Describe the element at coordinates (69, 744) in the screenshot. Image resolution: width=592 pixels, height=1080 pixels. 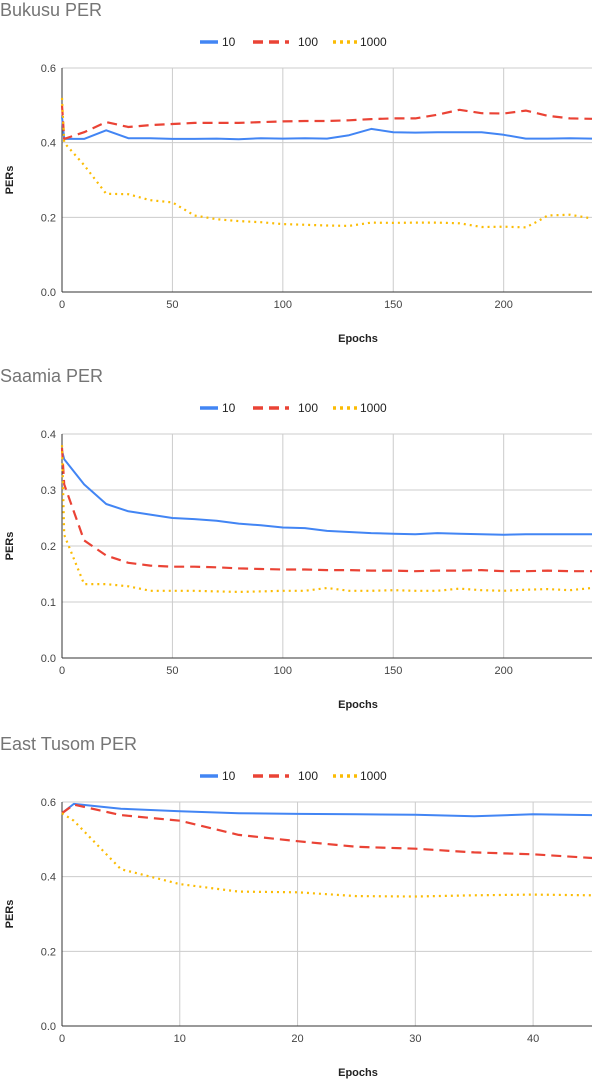
I see `chart-title: East Tusom PER` at that location.